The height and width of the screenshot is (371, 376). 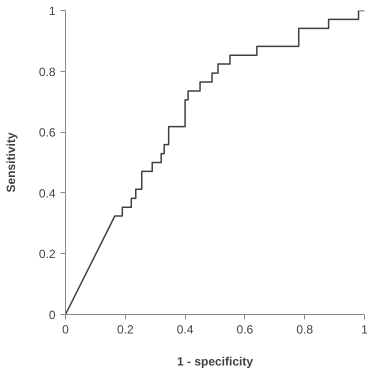 I want to click on y-tick-label: 0.4, so click(x=47, y=193).